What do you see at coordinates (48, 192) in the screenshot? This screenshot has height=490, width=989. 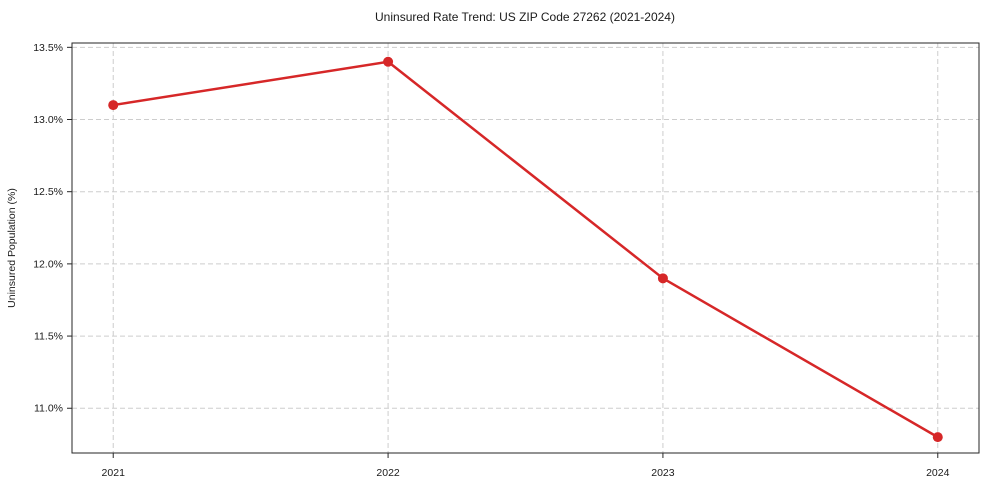 I see `y-tick-label: 12.5%` at bounding box center [48, 192].